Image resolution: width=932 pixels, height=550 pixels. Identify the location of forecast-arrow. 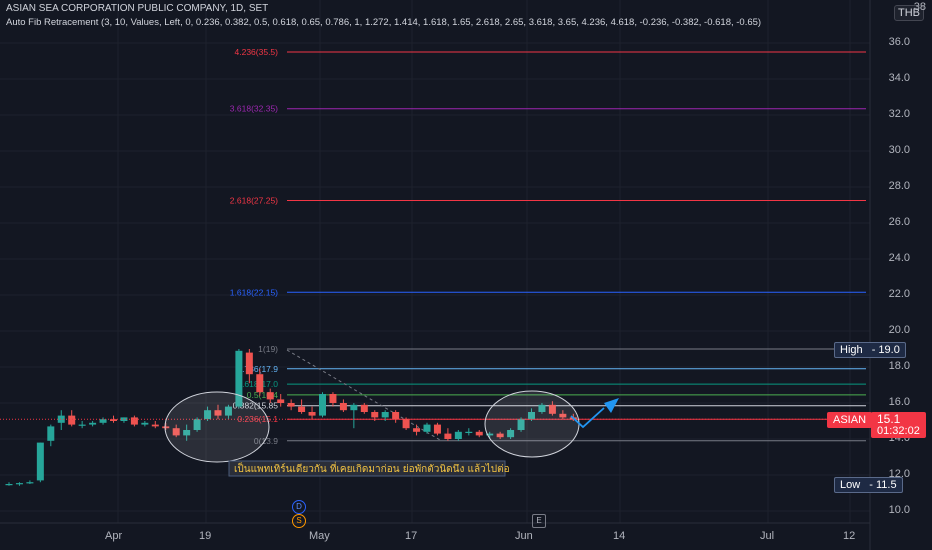
(587, 418).